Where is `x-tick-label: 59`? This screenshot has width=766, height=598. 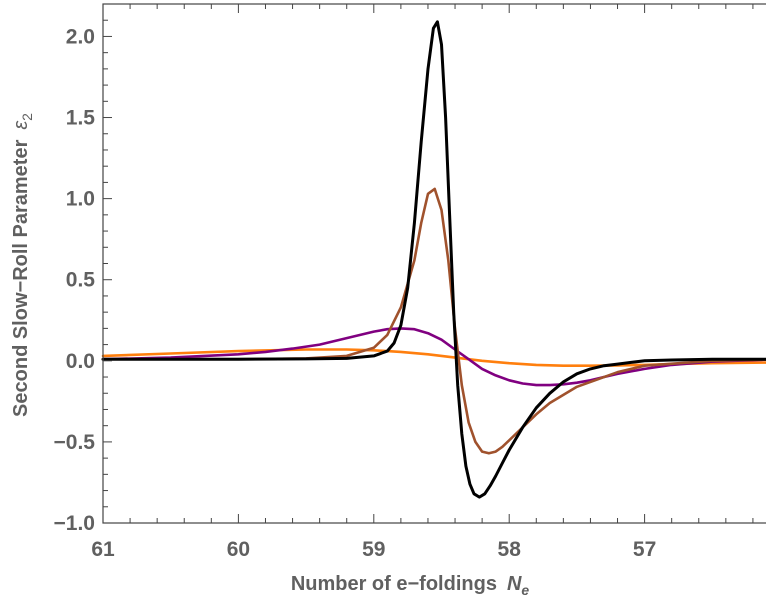 x-tick-label: 59 is located at coordinates (373, 549).